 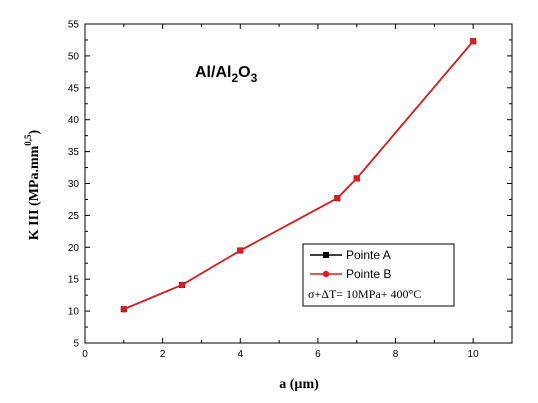 What do you see at coordinates (76, 344) in the screenshot?
I see `y-tick-label: 5` at bounding box center [76, 344].